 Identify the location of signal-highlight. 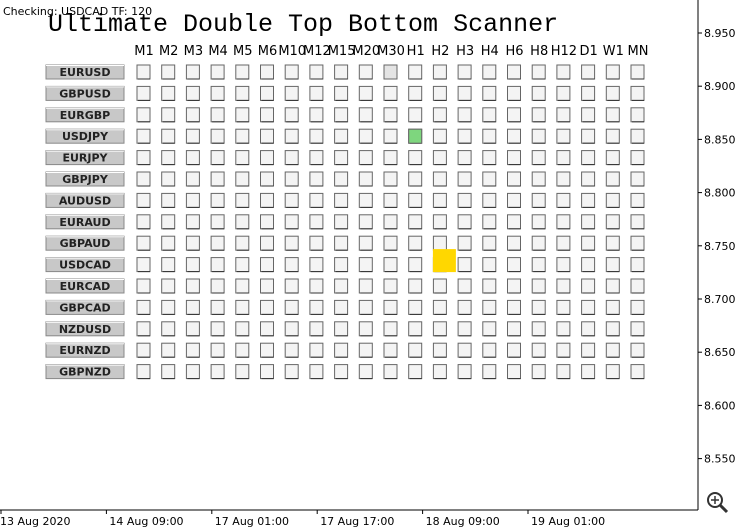
(390, 72).